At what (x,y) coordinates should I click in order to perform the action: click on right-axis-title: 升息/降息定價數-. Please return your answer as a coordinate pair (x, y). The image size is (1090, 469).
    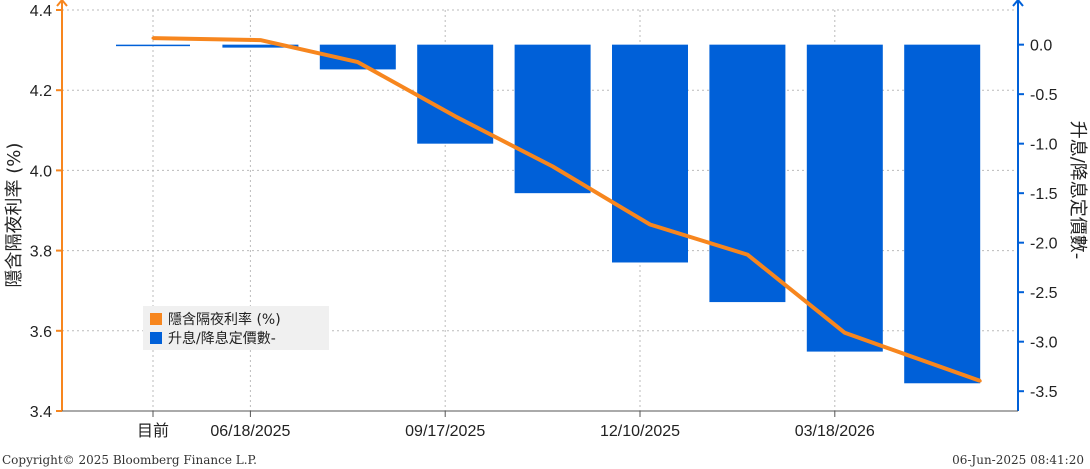
    Looking at the image, I should click on (1077, 190).